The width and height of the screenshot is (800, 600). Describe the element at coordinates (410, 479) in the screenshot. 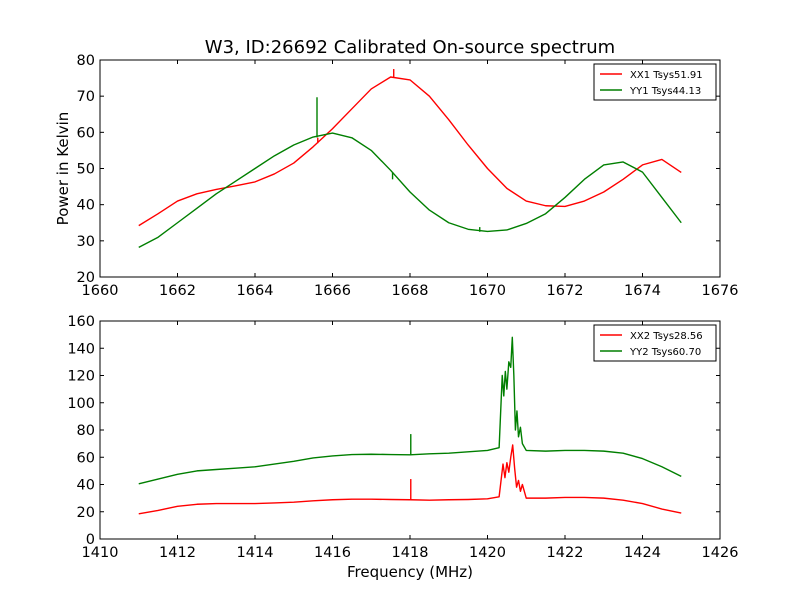

I see `series-line-xx` at that location.